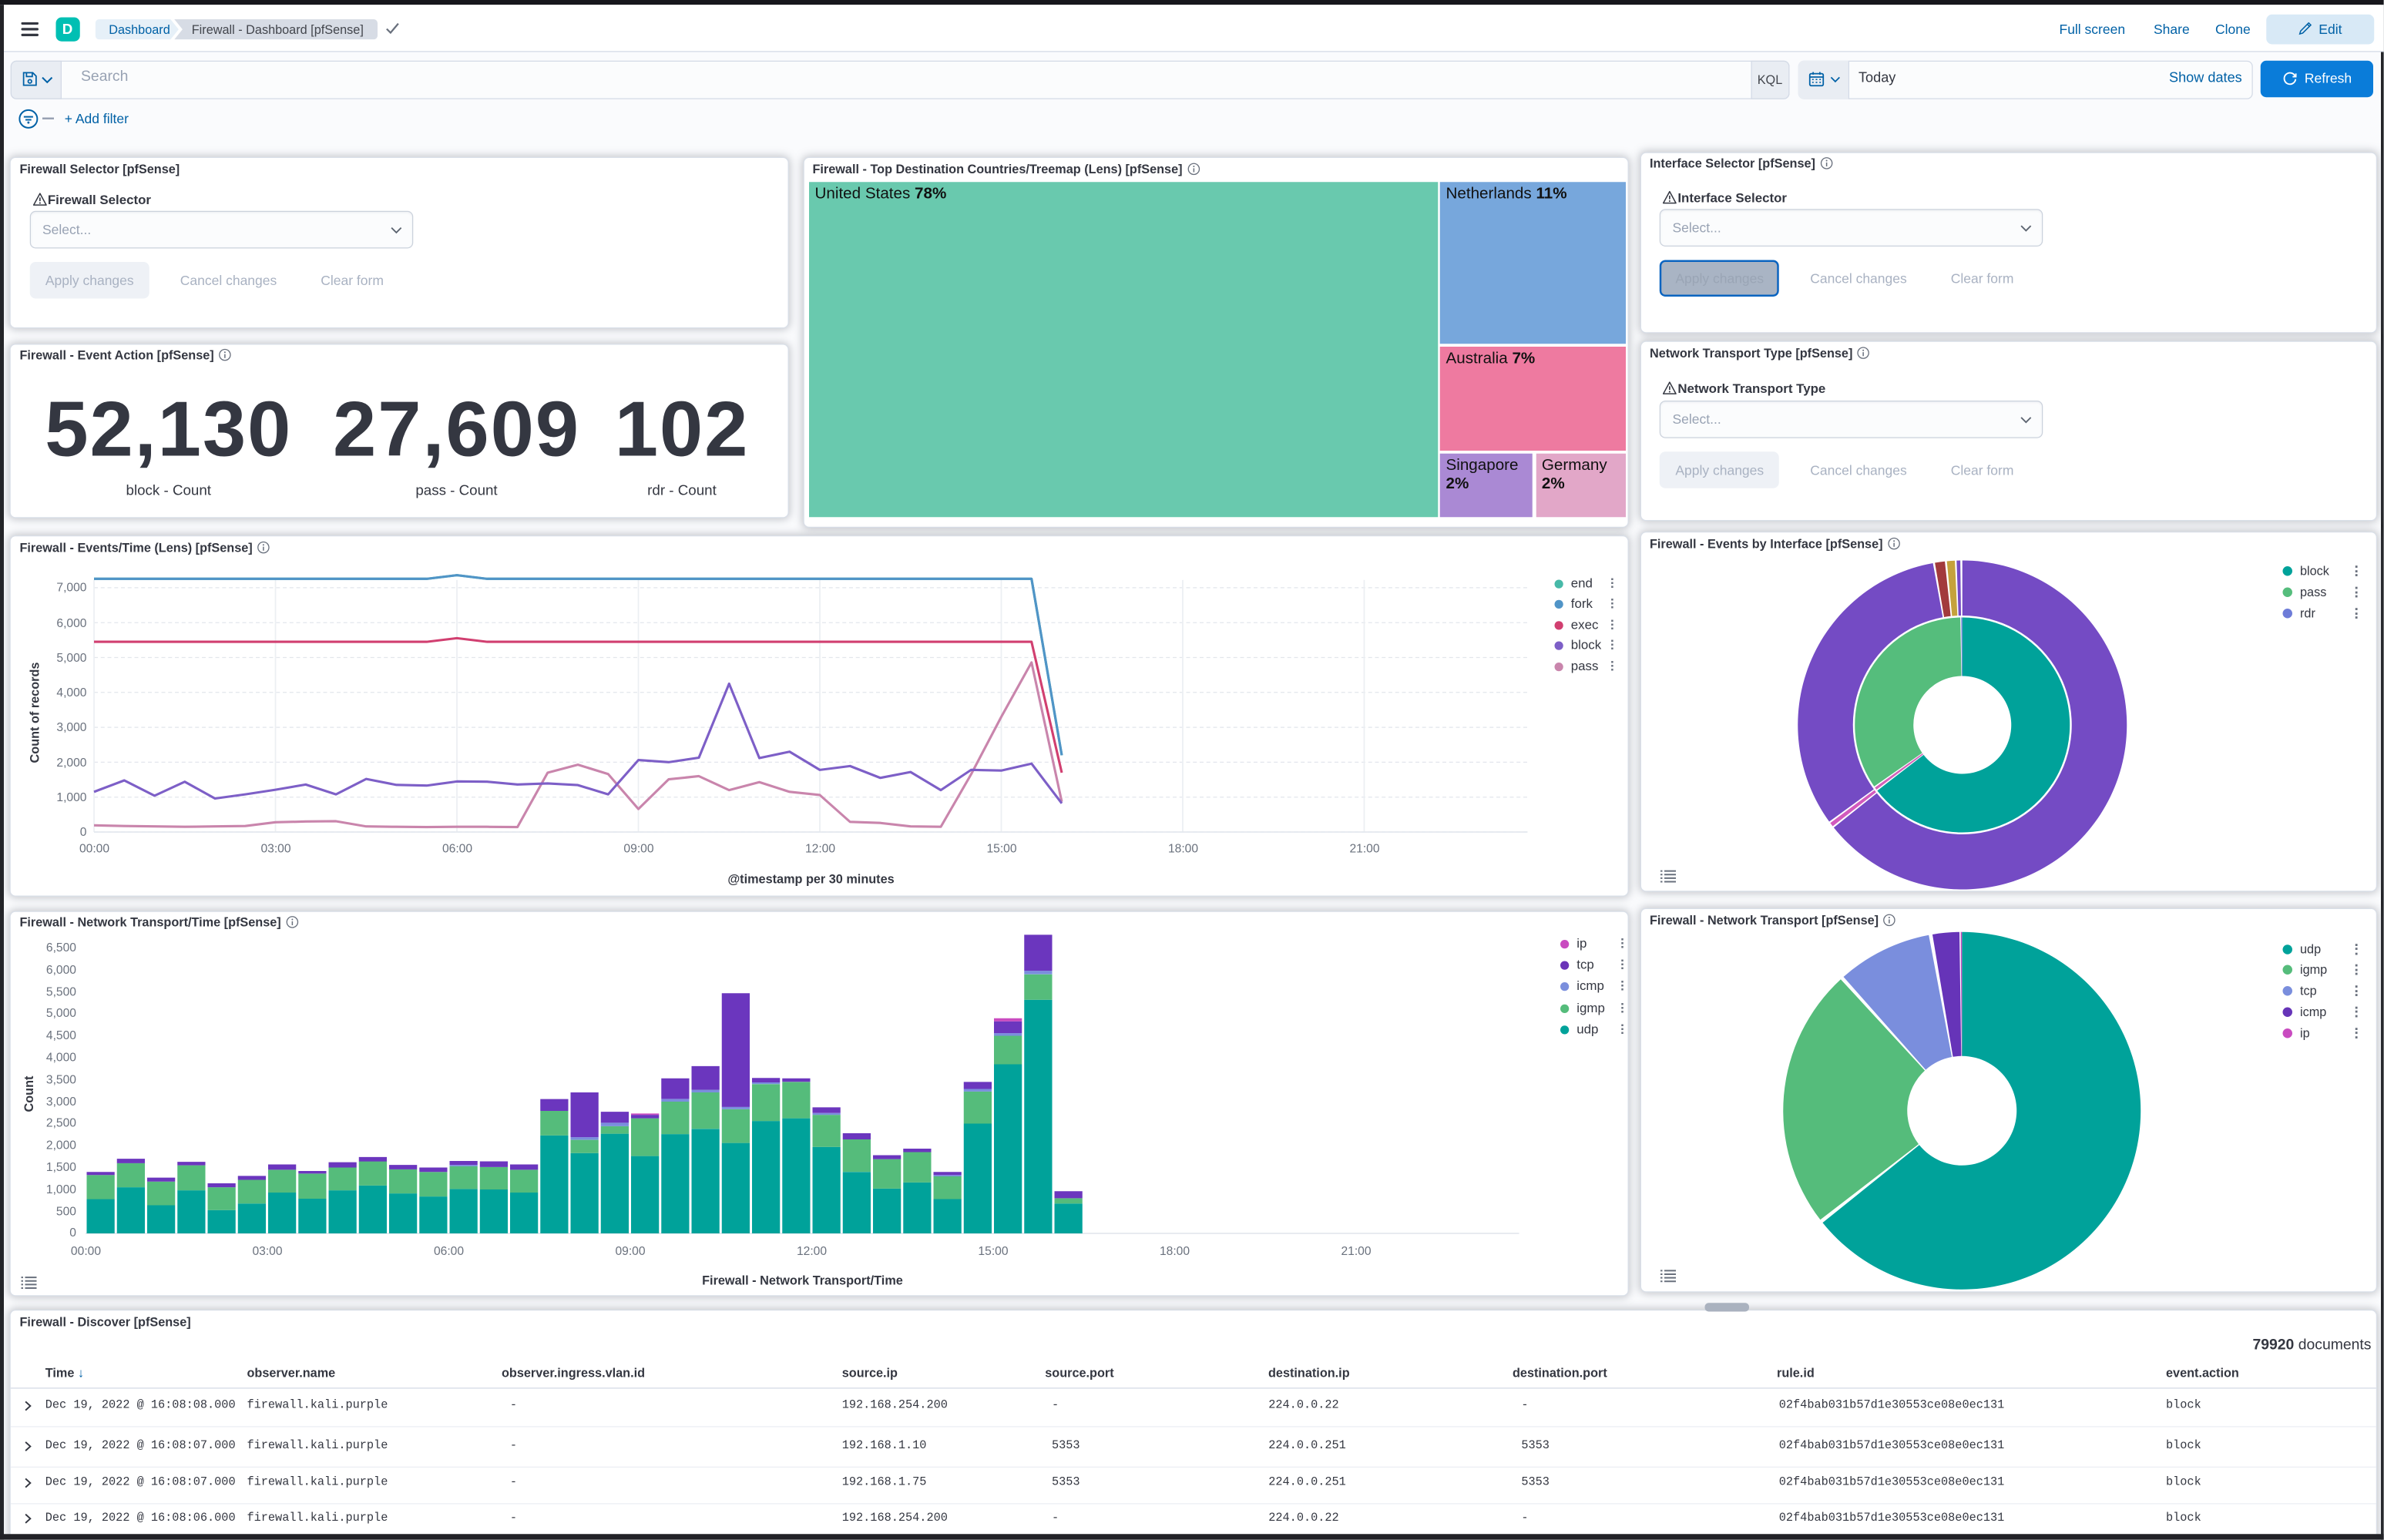  Describe the element at coordinates (278, 29) in the screenshot. I see `svg-text: Firewall - Dashboard [pfSense]` at that location.